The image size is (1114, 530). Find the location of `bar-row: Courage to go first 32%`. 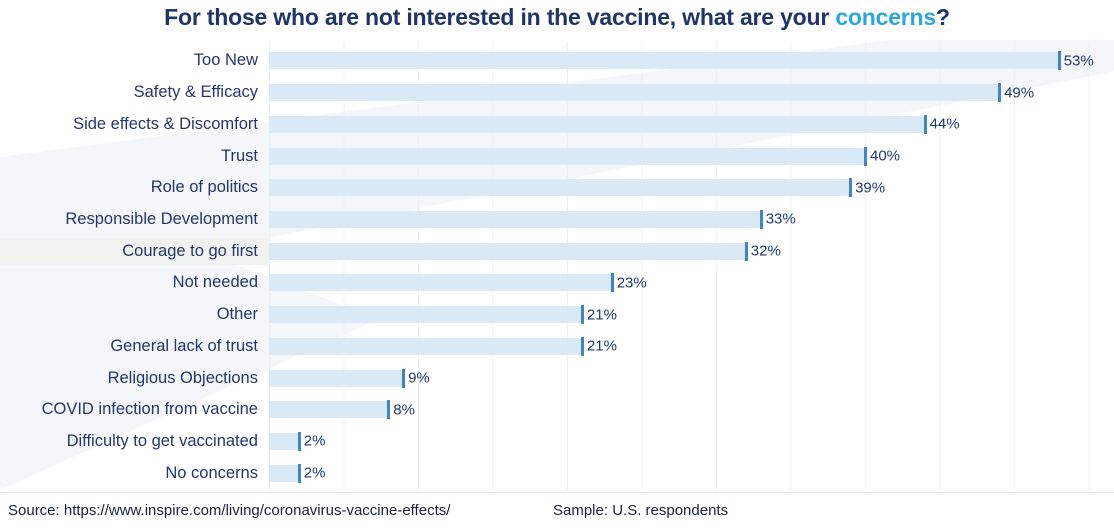

bar-row: Courage to go first 32% is located at coordinates (557, 251).